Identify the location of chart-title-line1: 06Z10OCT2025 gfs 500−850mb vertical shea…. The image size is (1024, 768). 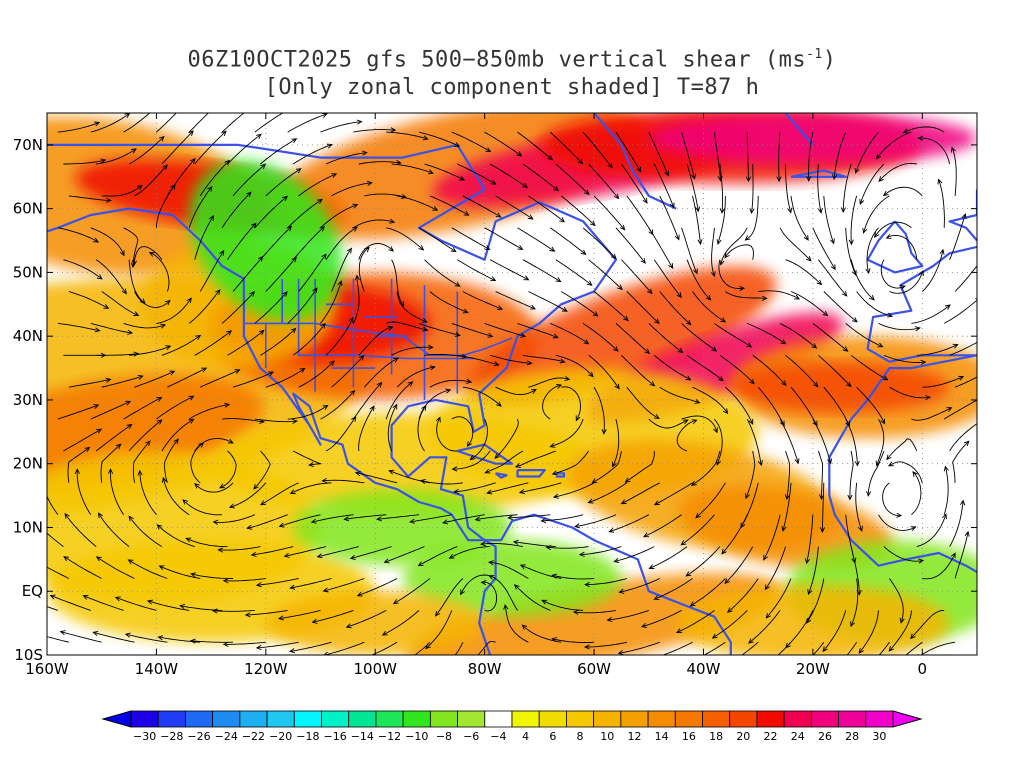
(512, 59).